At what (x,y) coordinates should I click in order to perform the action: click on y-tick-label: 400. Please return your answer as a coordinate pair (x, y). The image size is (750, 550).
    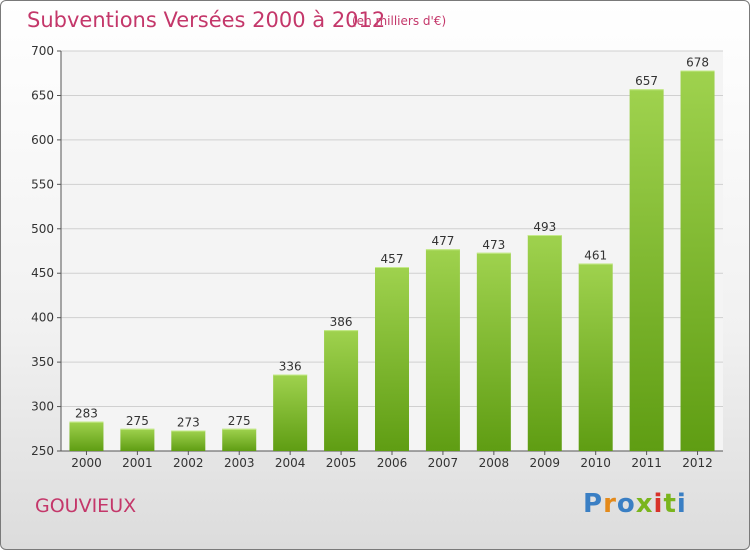
    Looking at the image, I should click on (42, 318).